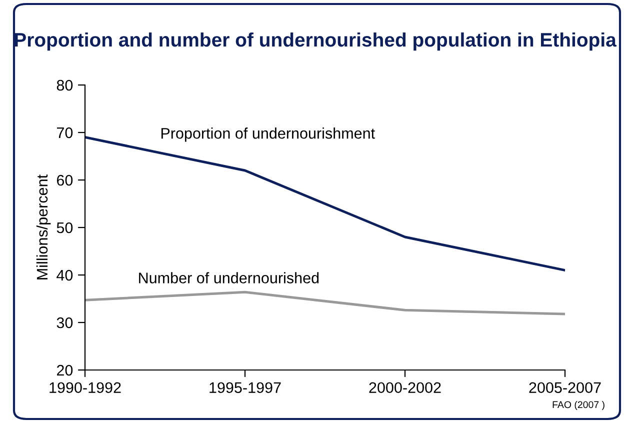 The height and width of the screenshot is (423, 630). What do you see at coordinates (64, 228) in the screenshot?
I see `y-tick-label: 50` at bounding box center [64, 228].